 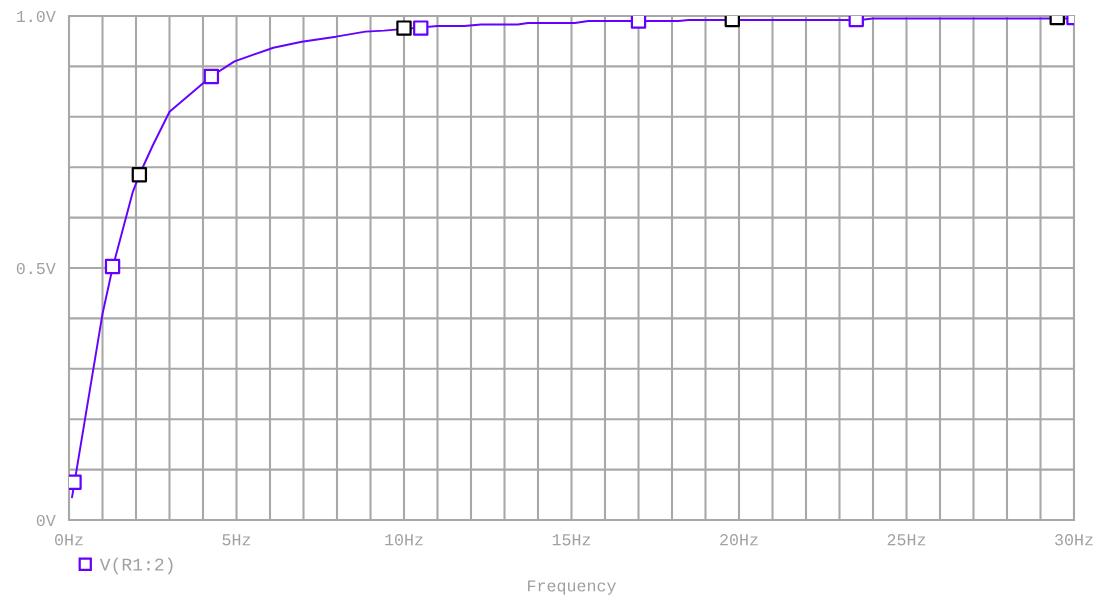 What do you see at coordinates (572, 587) in the screenshot?
I see `x-axis-title: Frequency` at bounding box center [572, 587].